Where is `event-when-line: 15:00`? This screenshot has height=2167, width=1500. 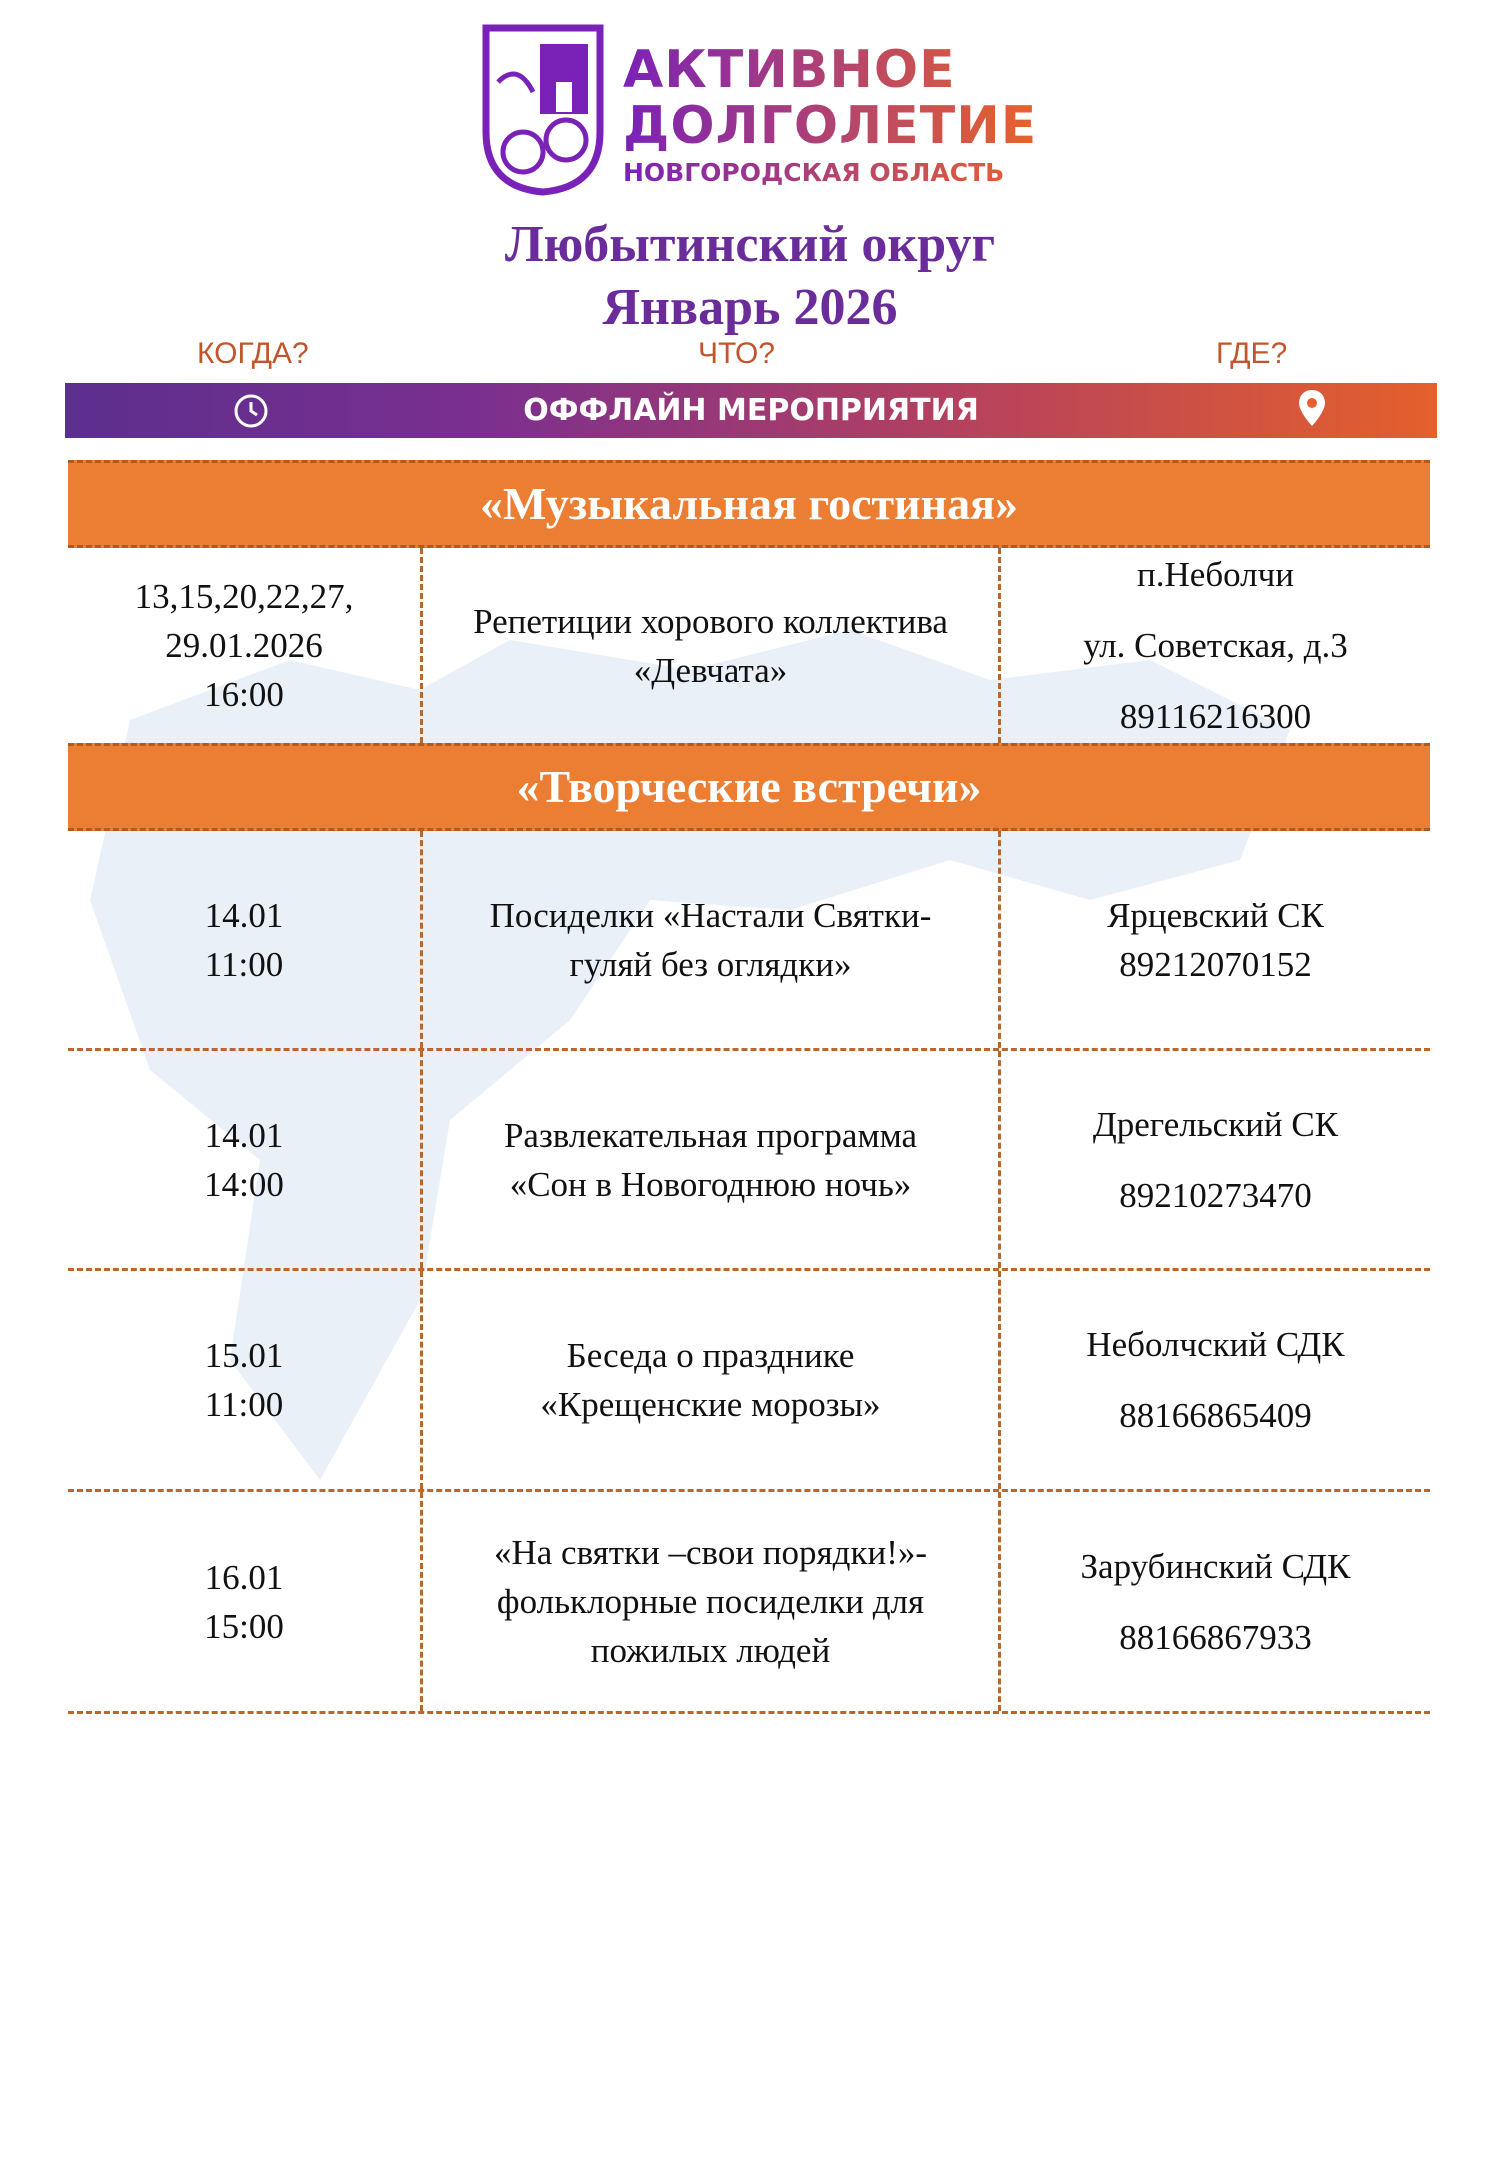
event-when-line: 15:00 is located at coordinates (244, 1626).